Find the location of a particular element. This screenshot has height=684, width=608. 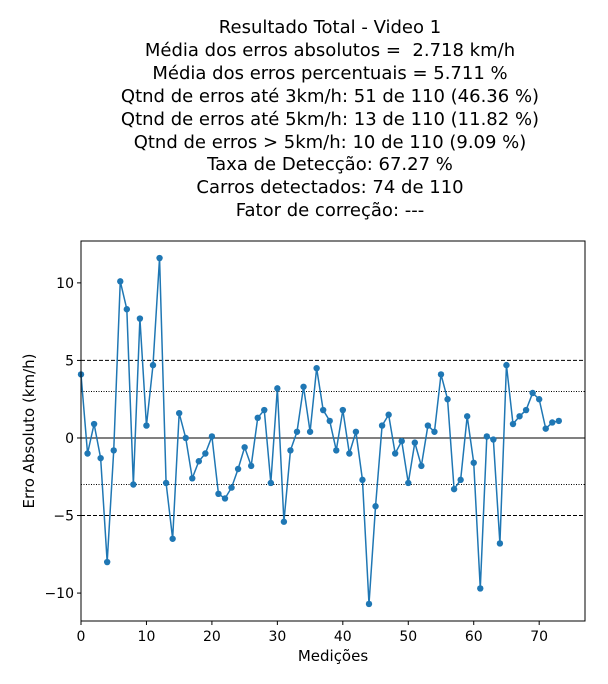

y-tick-label: −5 is located at coordinates (63, 517).